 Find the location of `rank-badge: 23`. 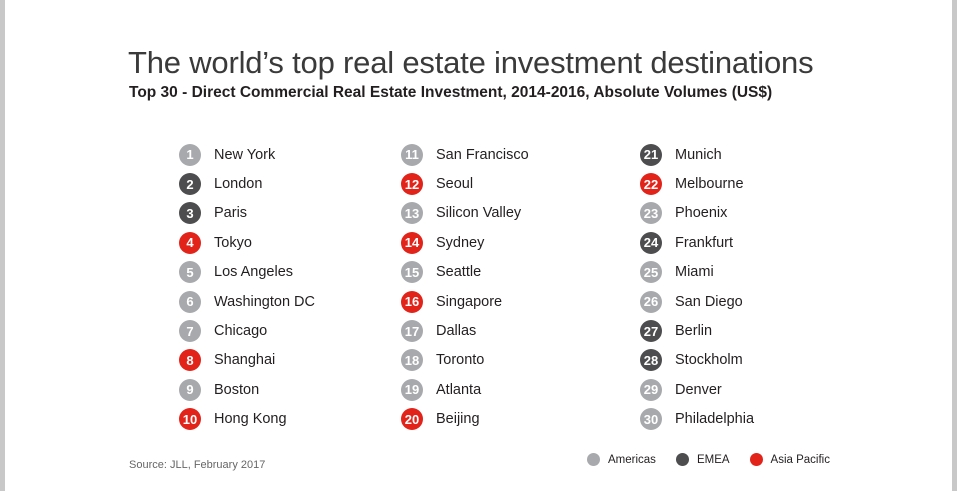

rank-badge: 23 is located at coordinates (651, 213).